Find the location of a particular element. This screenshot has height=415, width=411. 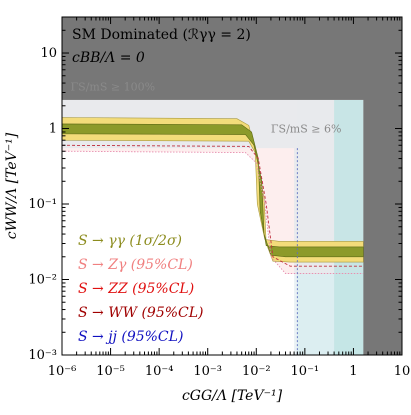

legend-entry: S → Zγ (95%CL) is located at coordinates (135, 265).